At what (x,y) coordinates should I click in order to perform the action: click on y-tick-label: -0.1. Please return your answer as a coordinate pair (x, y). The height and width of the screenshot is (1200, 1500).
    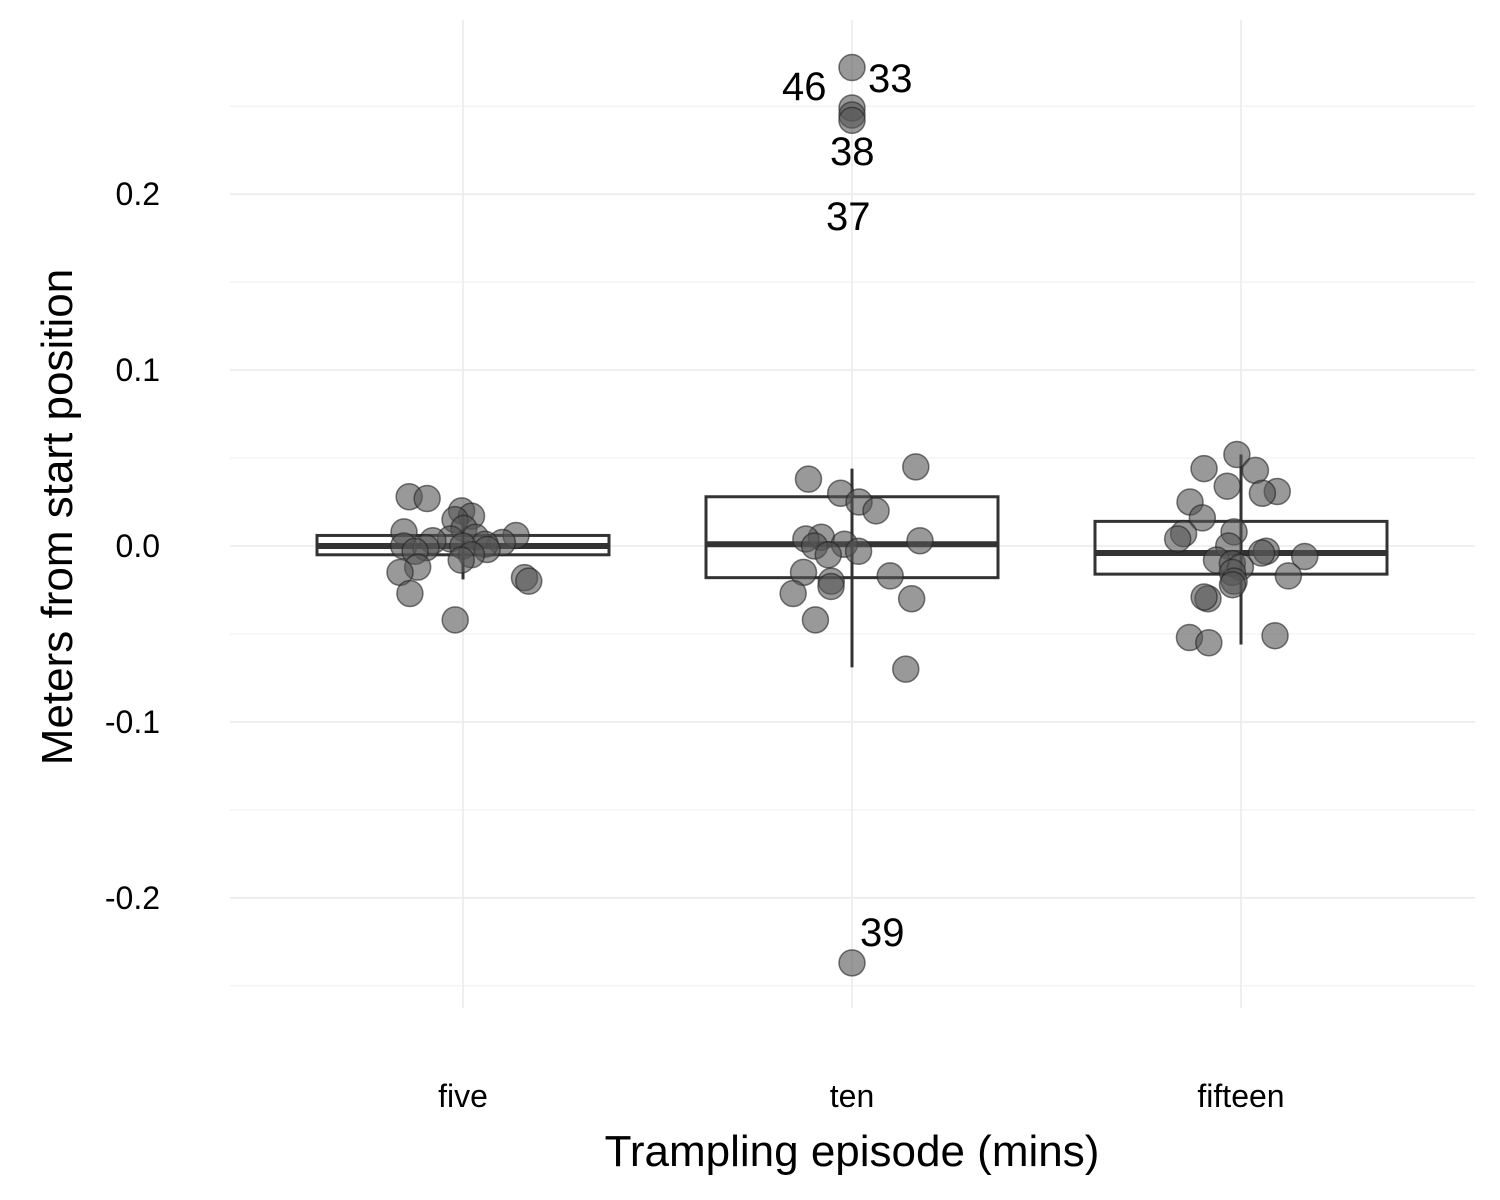
    Looking at the image, I should click on (132, 722).